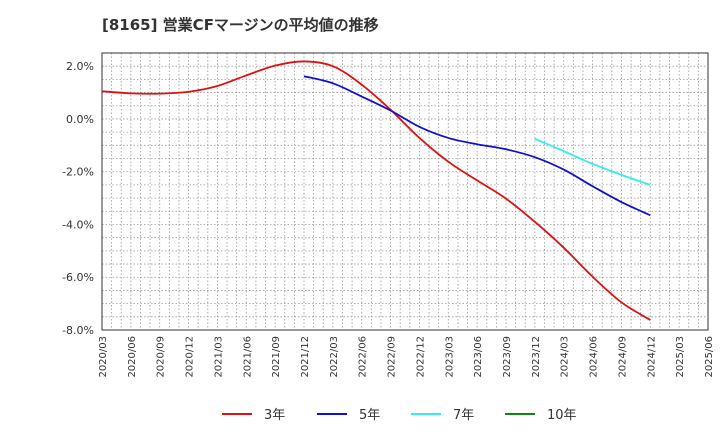  Describe the element at coordinates (536, 357) in the screenshot. I see `x-tick-label: 2023/12` at that location.